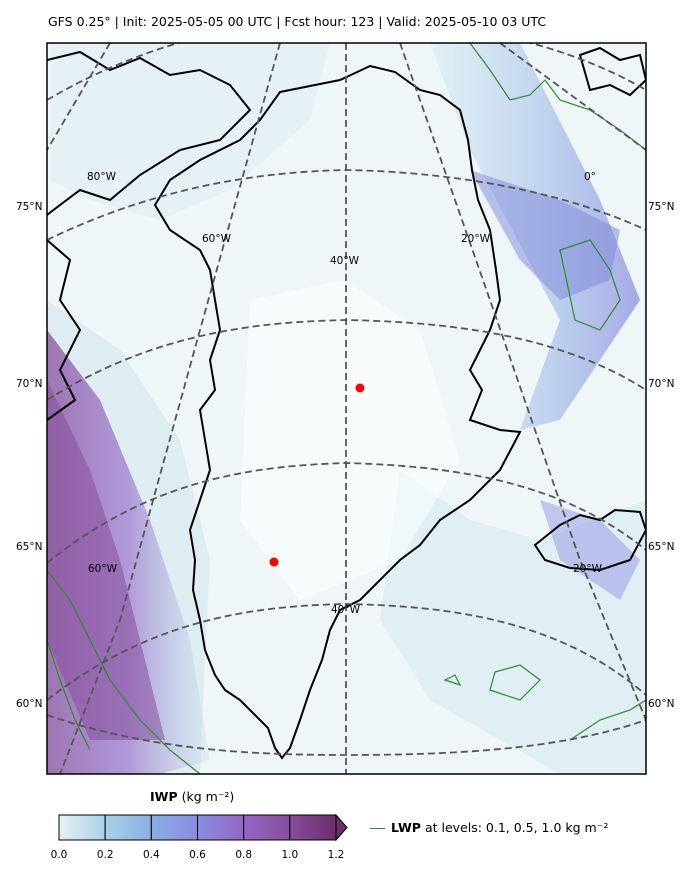 The width and height of the screenshot is (693, 877). What do you see at coordinates (341, 827) in the screenshot?
I see `colorbar-extend-arrow` at bounding box center [341, 827].